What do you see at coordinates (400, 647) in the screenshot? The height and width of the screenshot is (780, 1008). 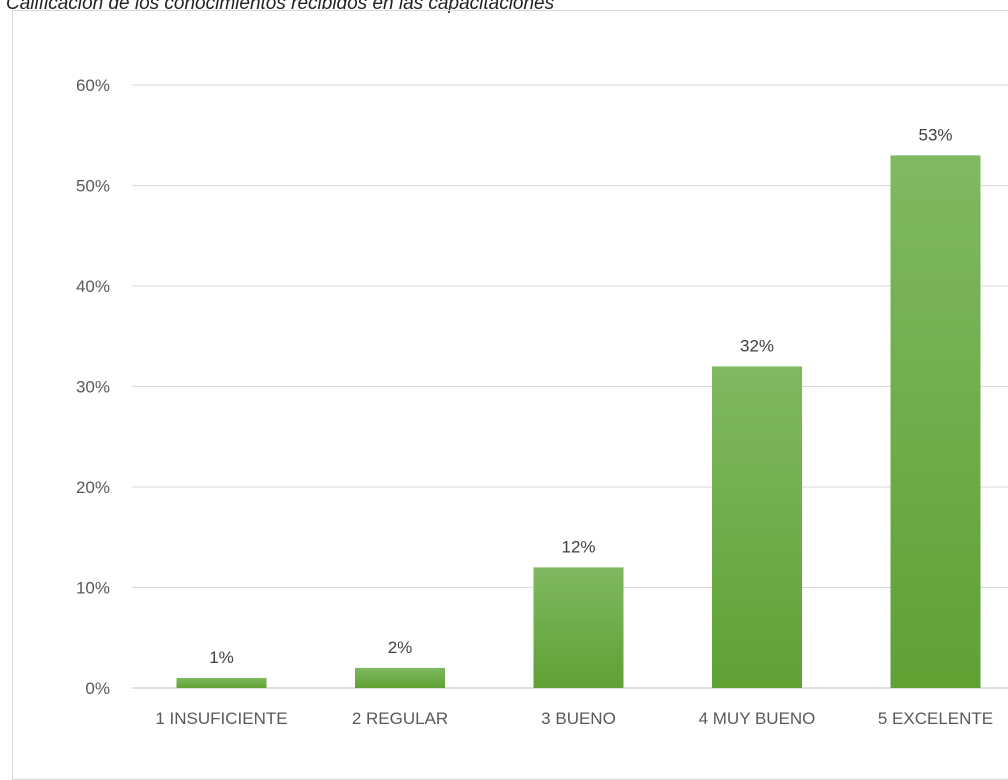 I see `data-label: 2%` at bounding box center [400, 647].